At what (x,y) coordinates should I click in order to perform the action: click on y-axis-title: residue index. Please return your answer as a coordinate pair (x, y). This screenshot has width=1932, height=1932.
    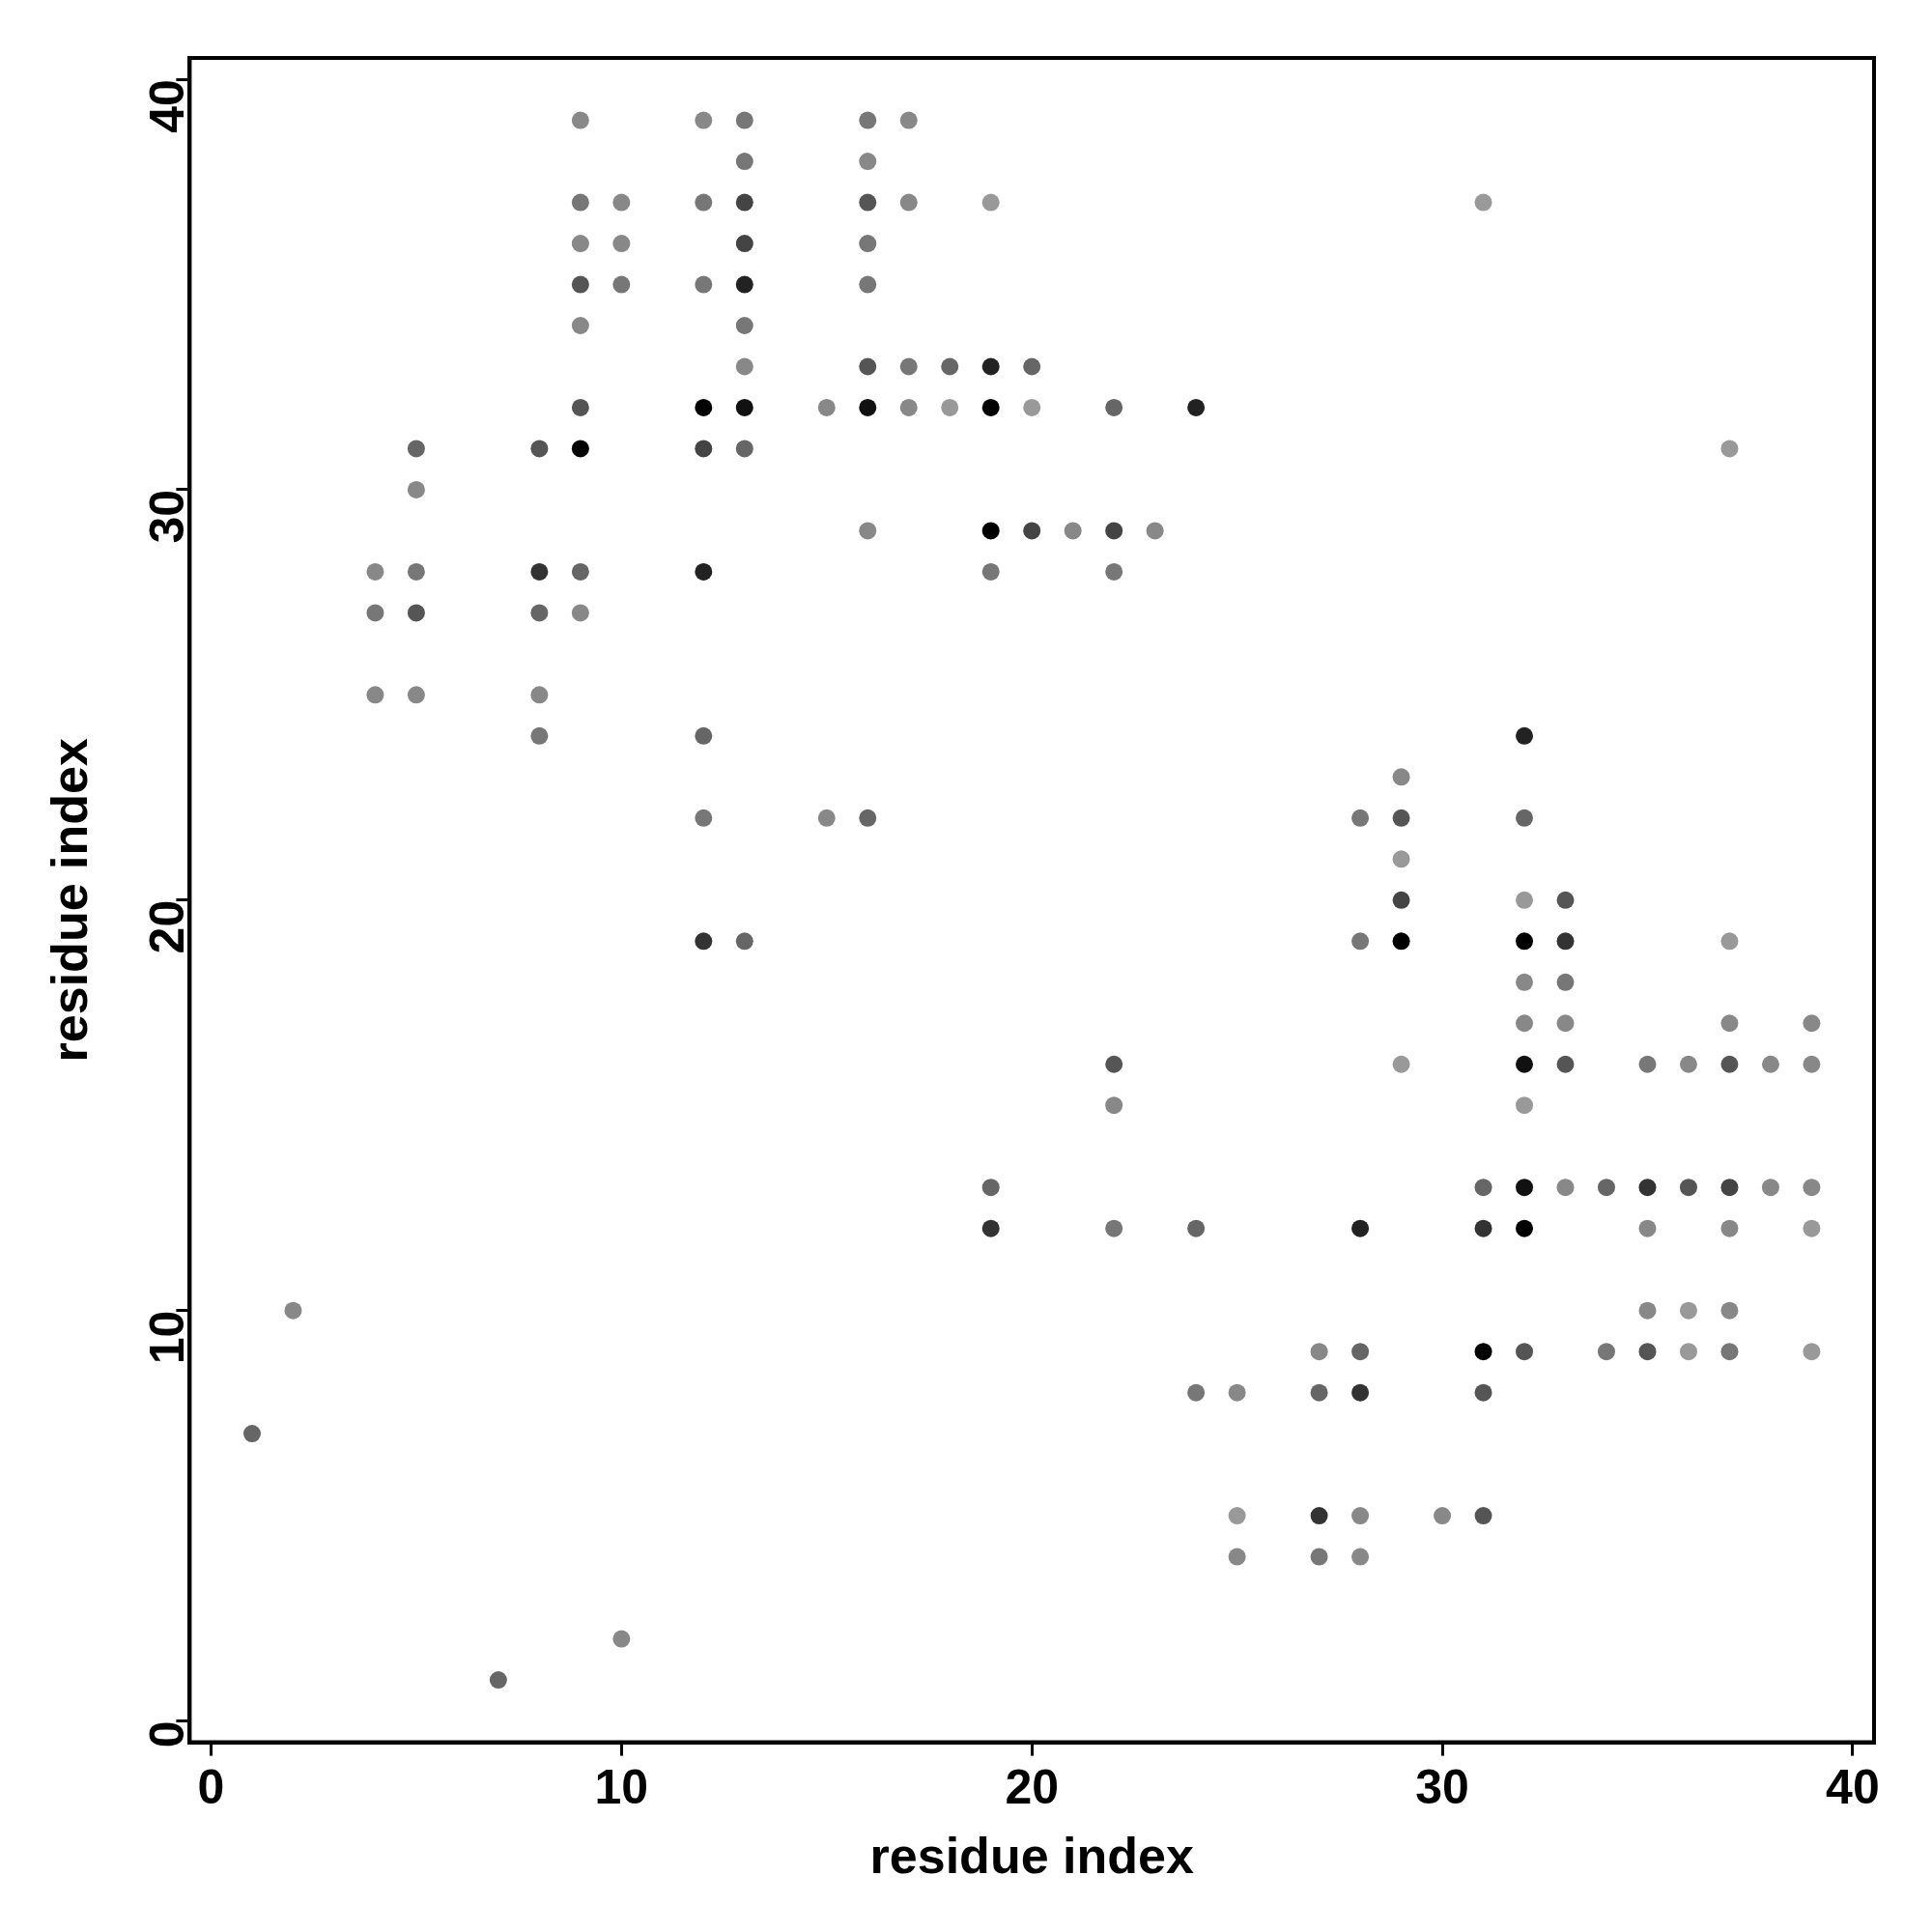
    Looking at the image, I should click on (69, 900).